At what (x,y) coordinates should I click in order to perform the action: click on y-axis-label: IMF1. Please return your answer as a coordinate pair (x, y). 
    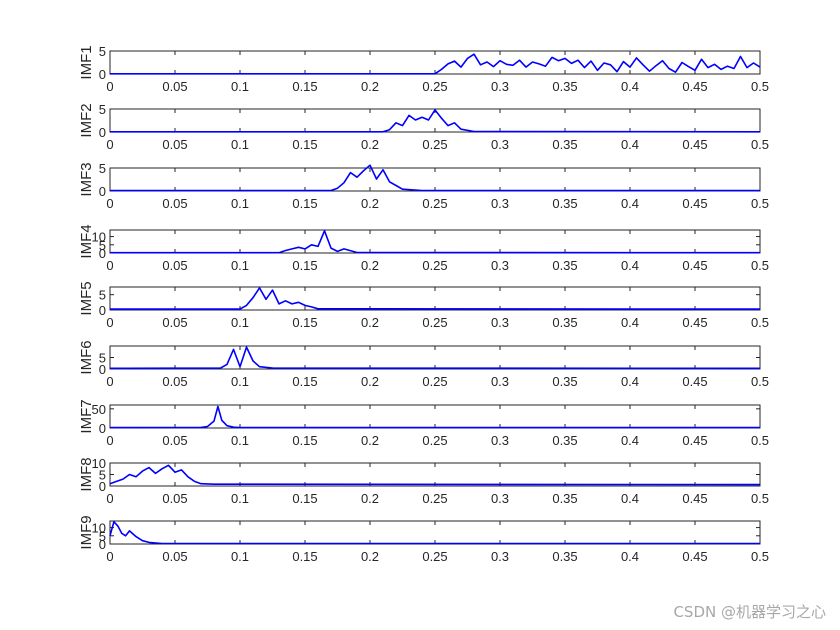
    Looking at the image, I should click on (86, 62).